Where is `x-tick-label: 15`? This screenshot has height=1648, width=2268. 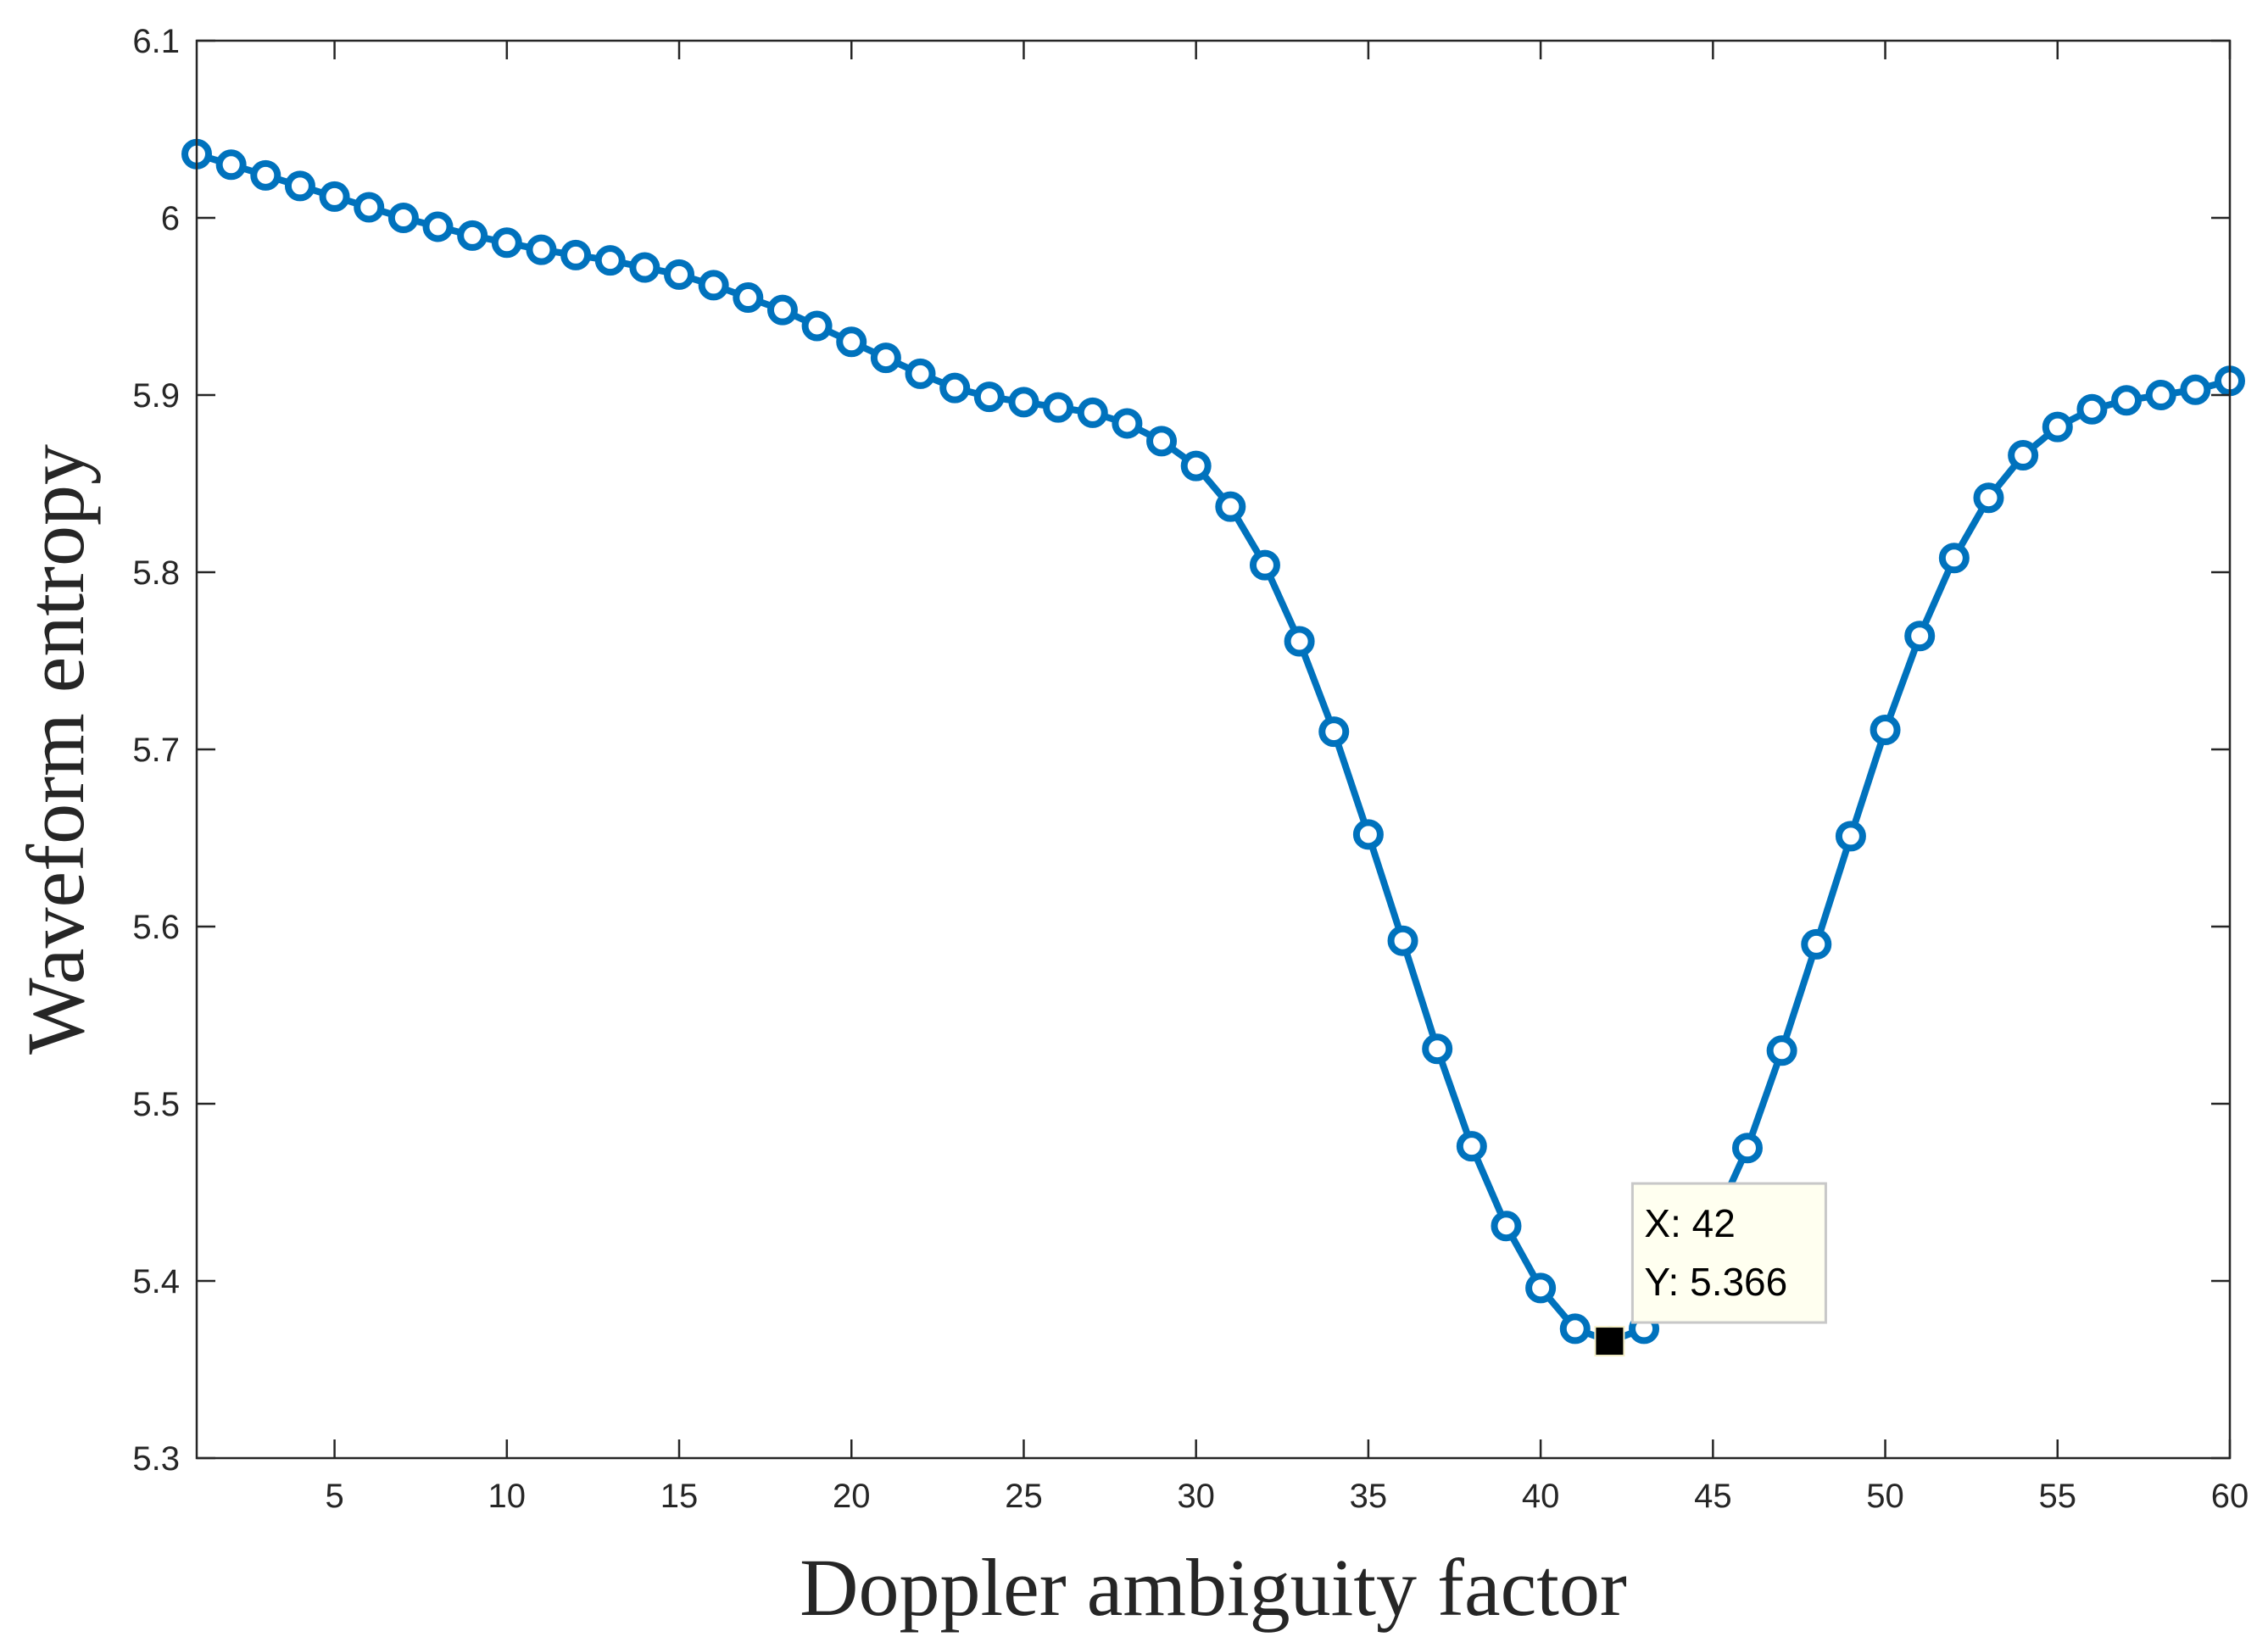
x-tick-label: 15 is located at coordinates (679, 1496).